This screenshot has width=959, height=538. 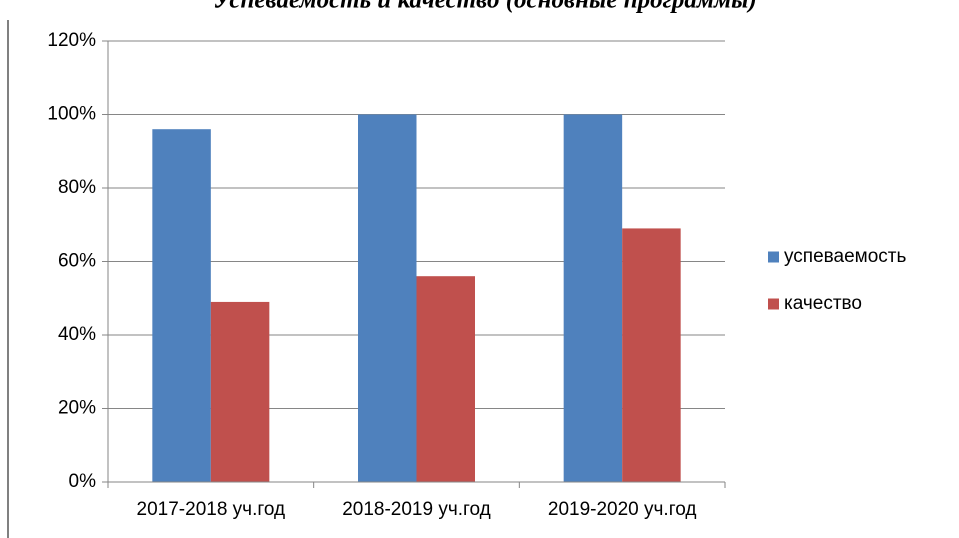 I want to click on y-tick-label: 120%, so click(x=71, y=40).